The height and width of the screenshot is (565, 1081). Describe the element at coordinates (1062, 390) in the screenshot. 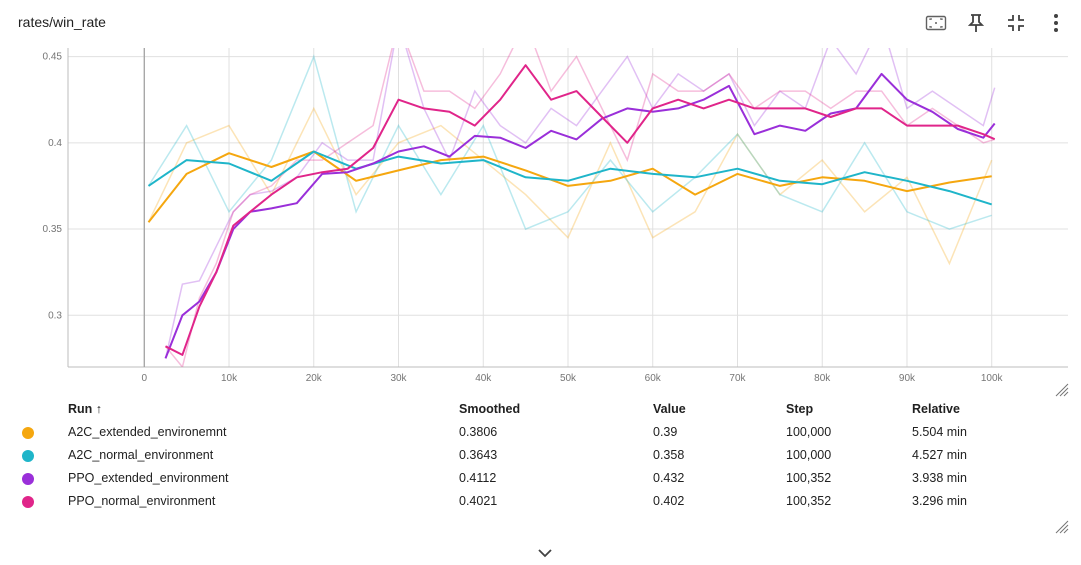

I see `chart-resize-handle-icon` at that location.